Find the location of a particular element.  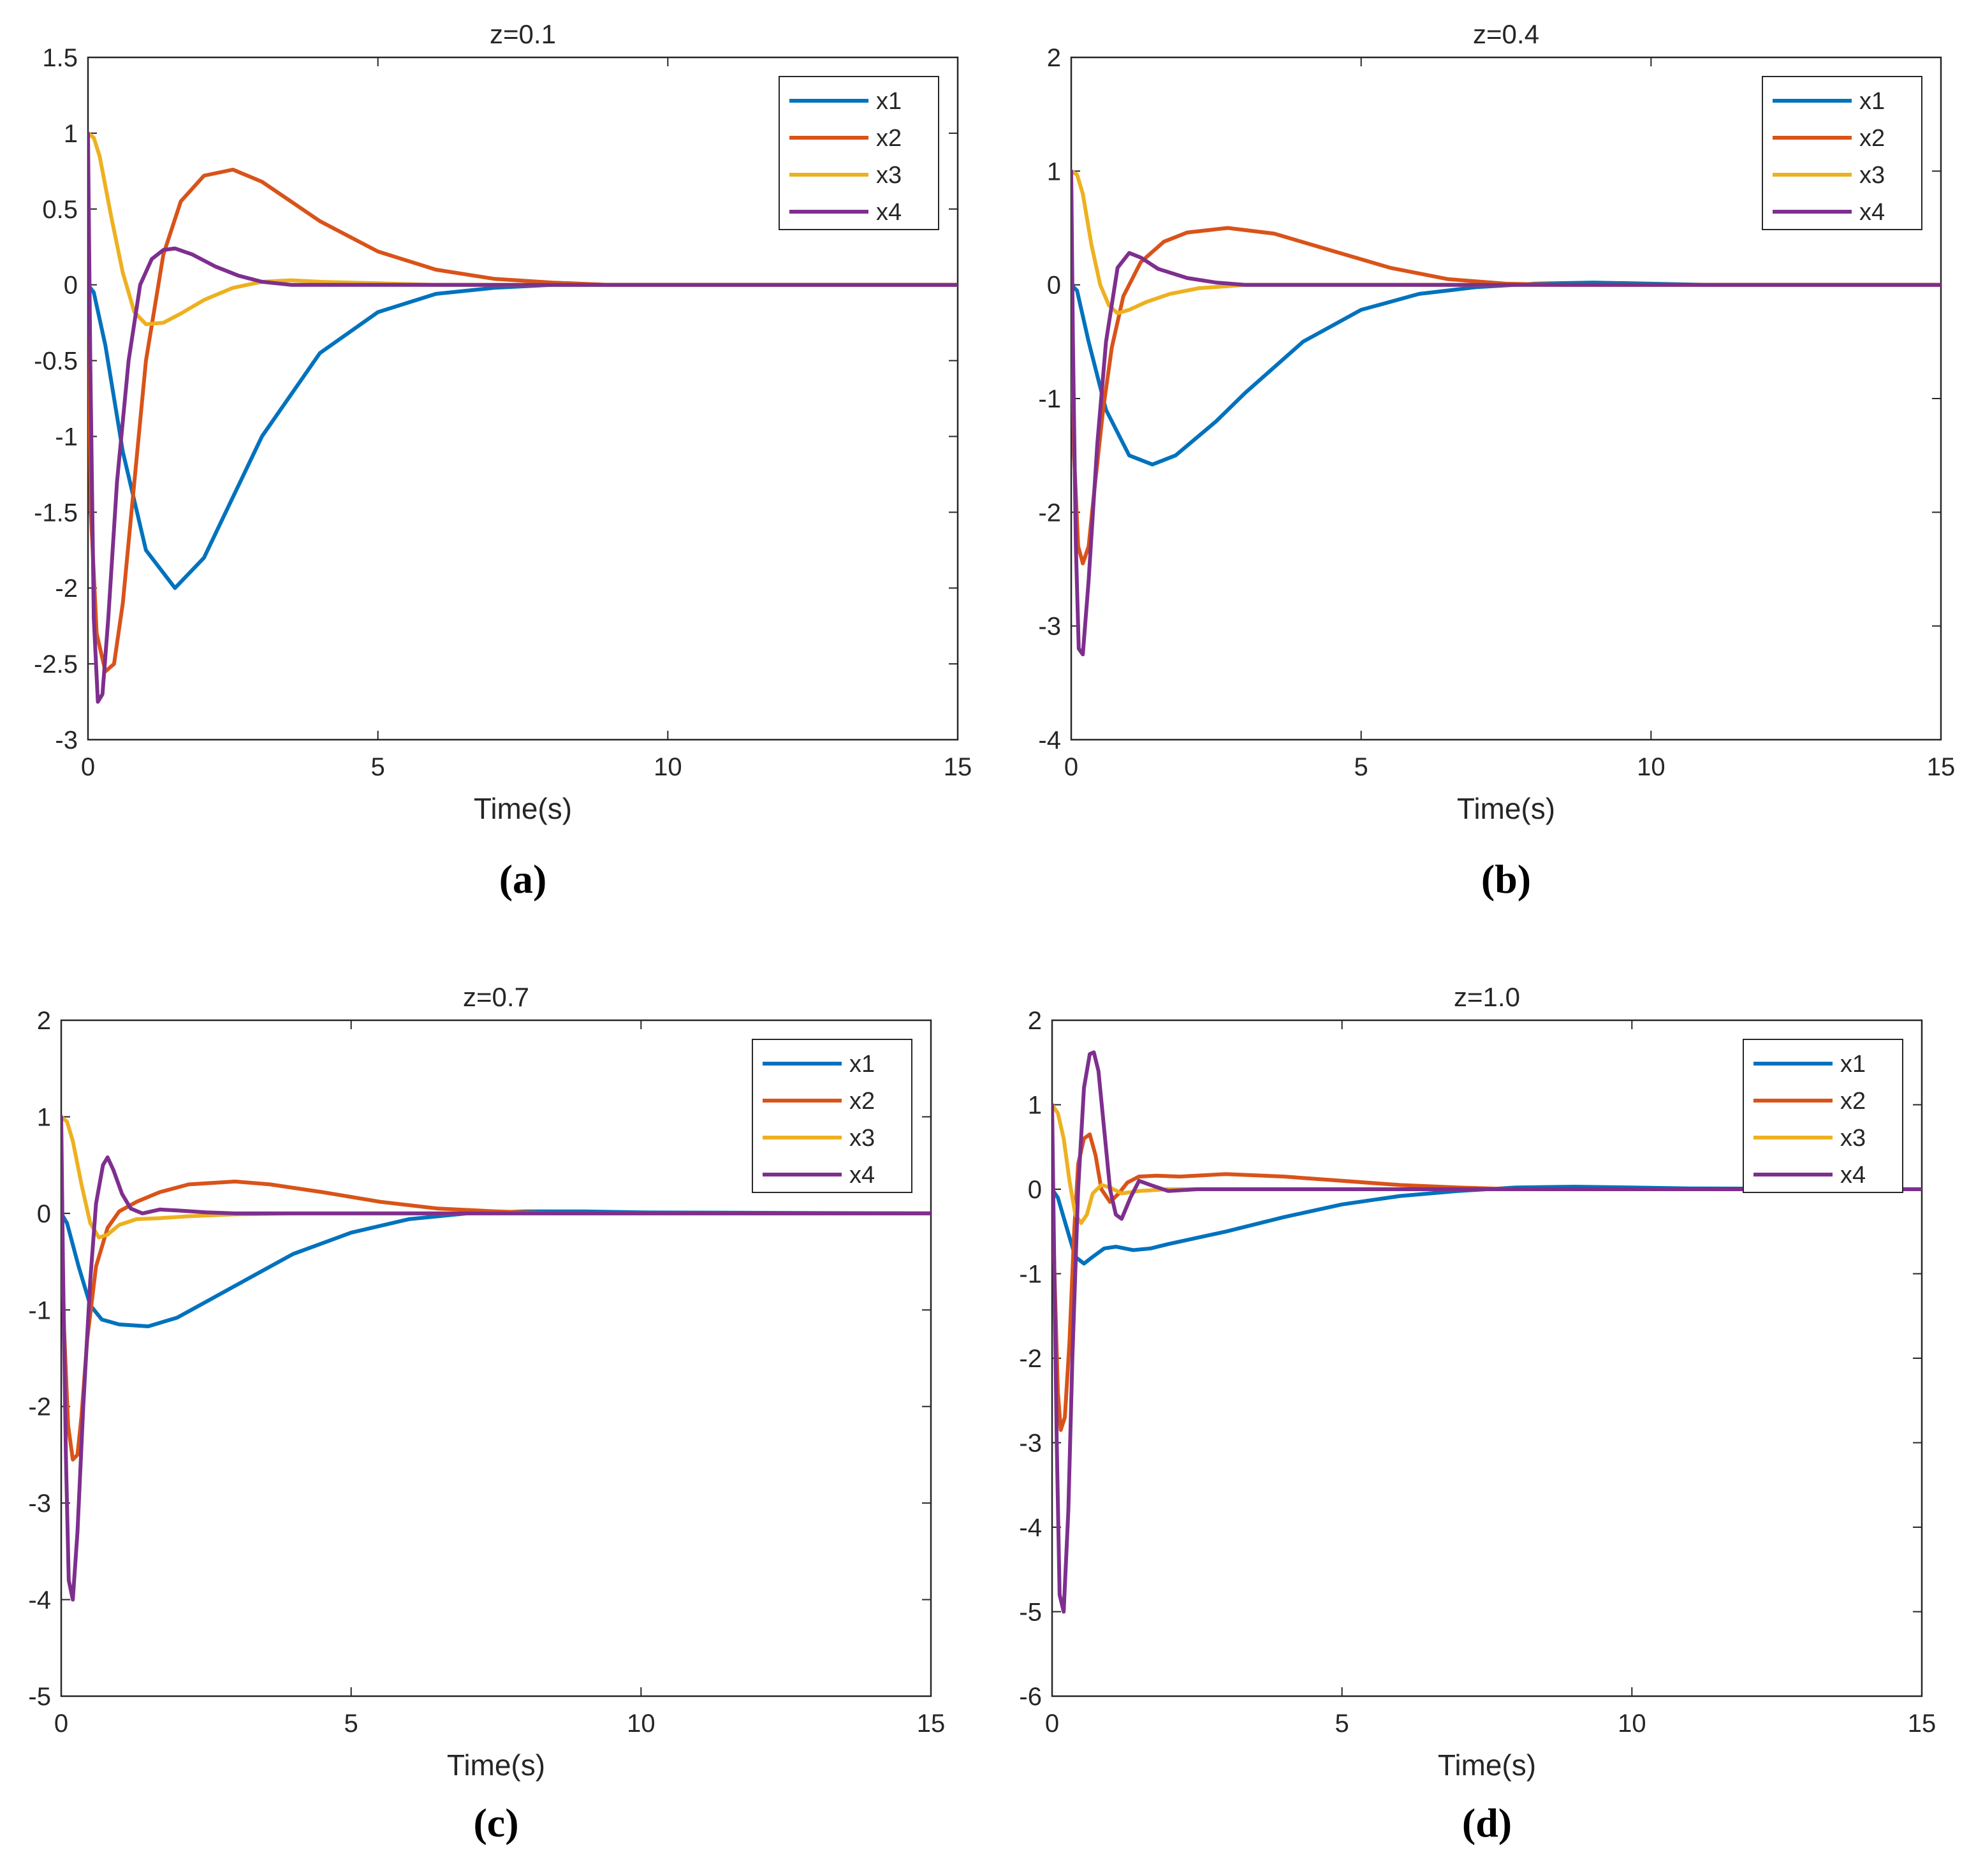

panel-label: (d) is located at coordinates (1487, 1822).